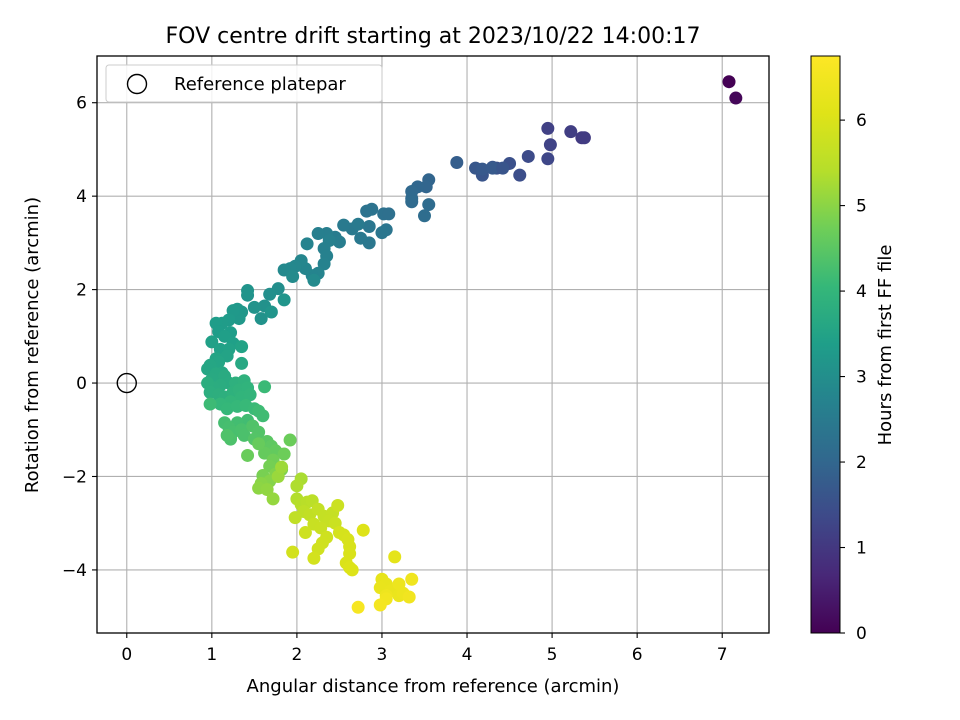 The width and height of the screenshot is (960, 720). What do you see at coordinates (722, 655) in the screenshot?
I see `x-tick-label: 7` at bounding box center [722, 655].